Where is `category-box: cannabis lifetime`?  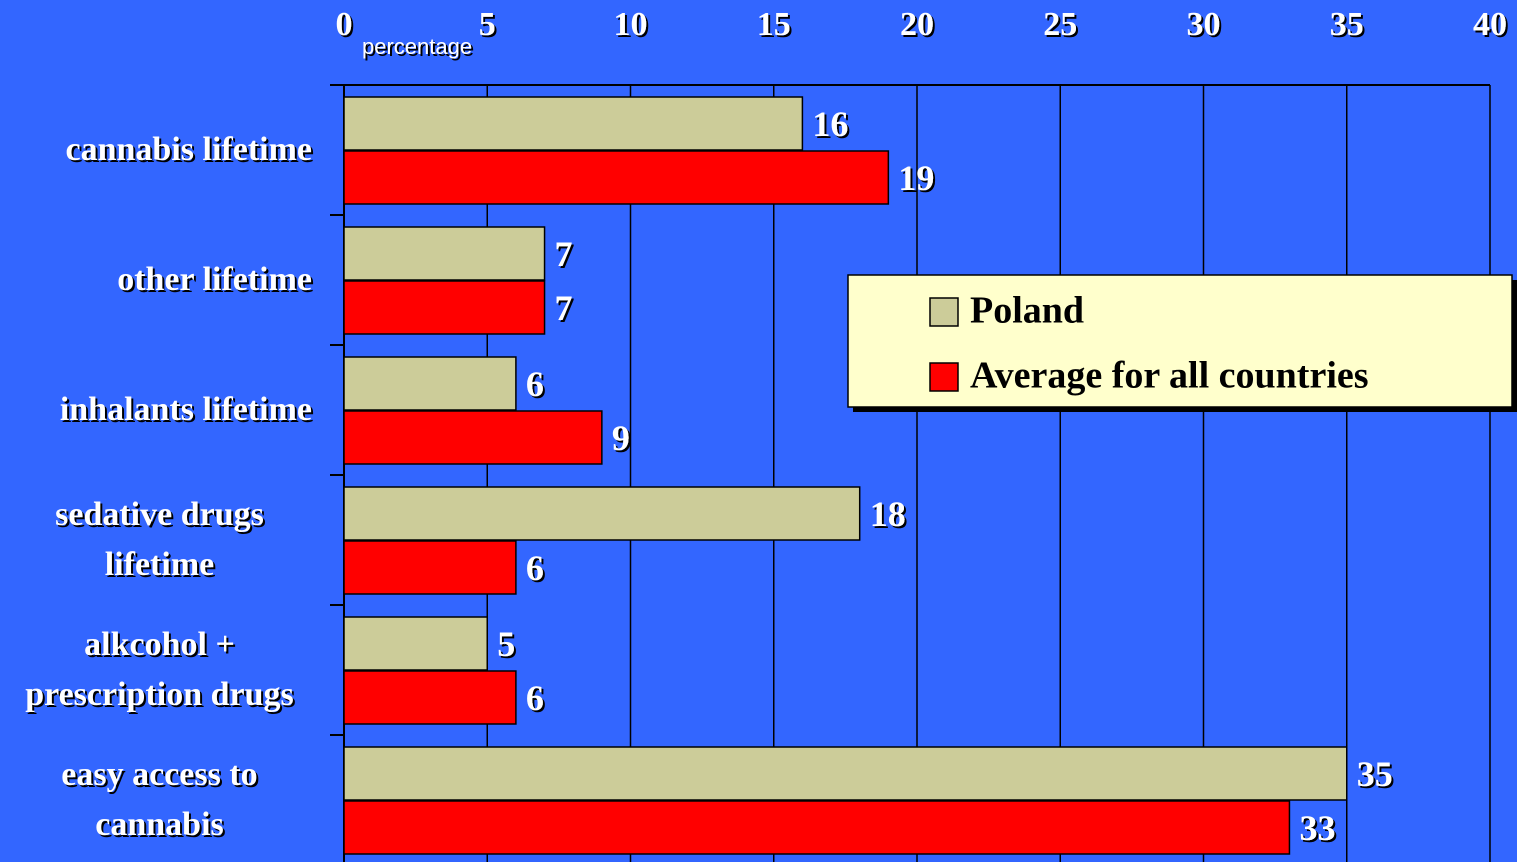 category-box: cannabis lifetime is located at coordinates (156, 150).